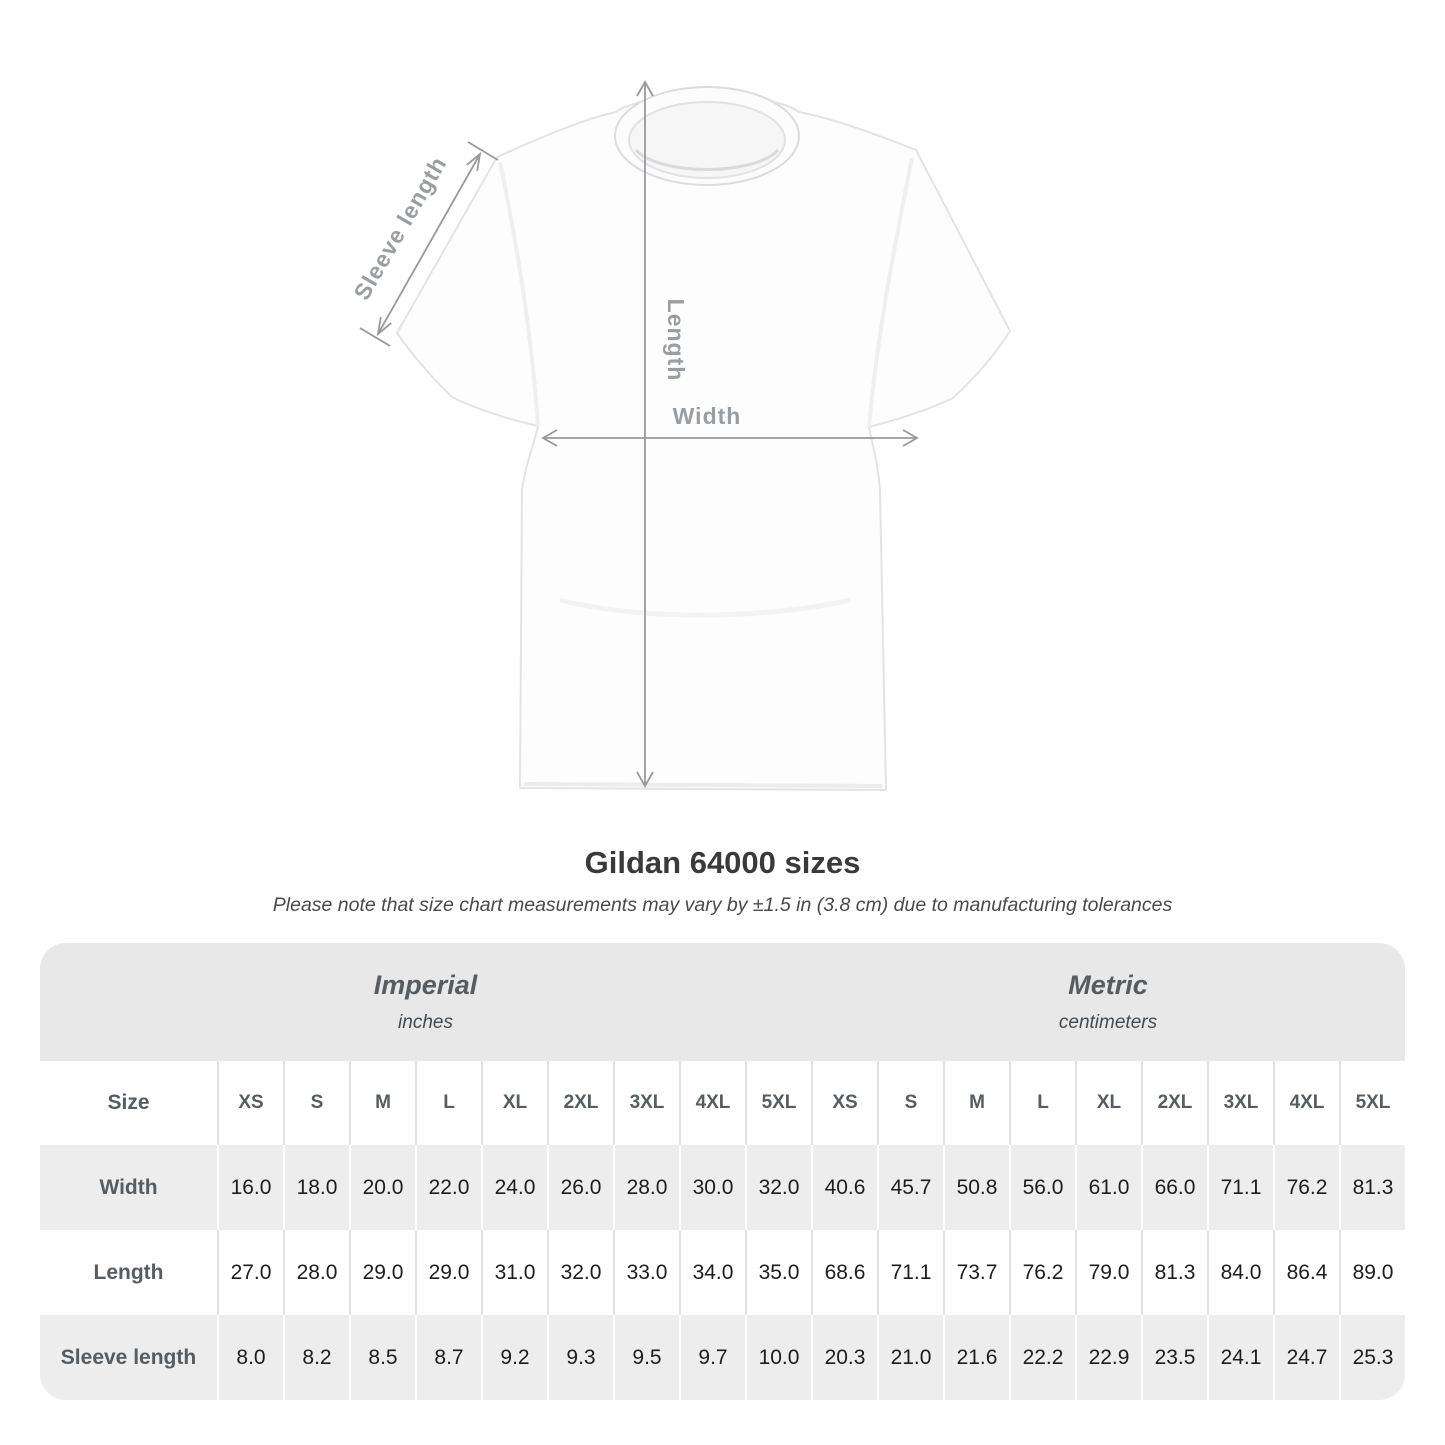 The image size is (1445, 1445). Describe the element at coordinates (128, 1187) in the screenshot. I see `row-label: Width` at that location.